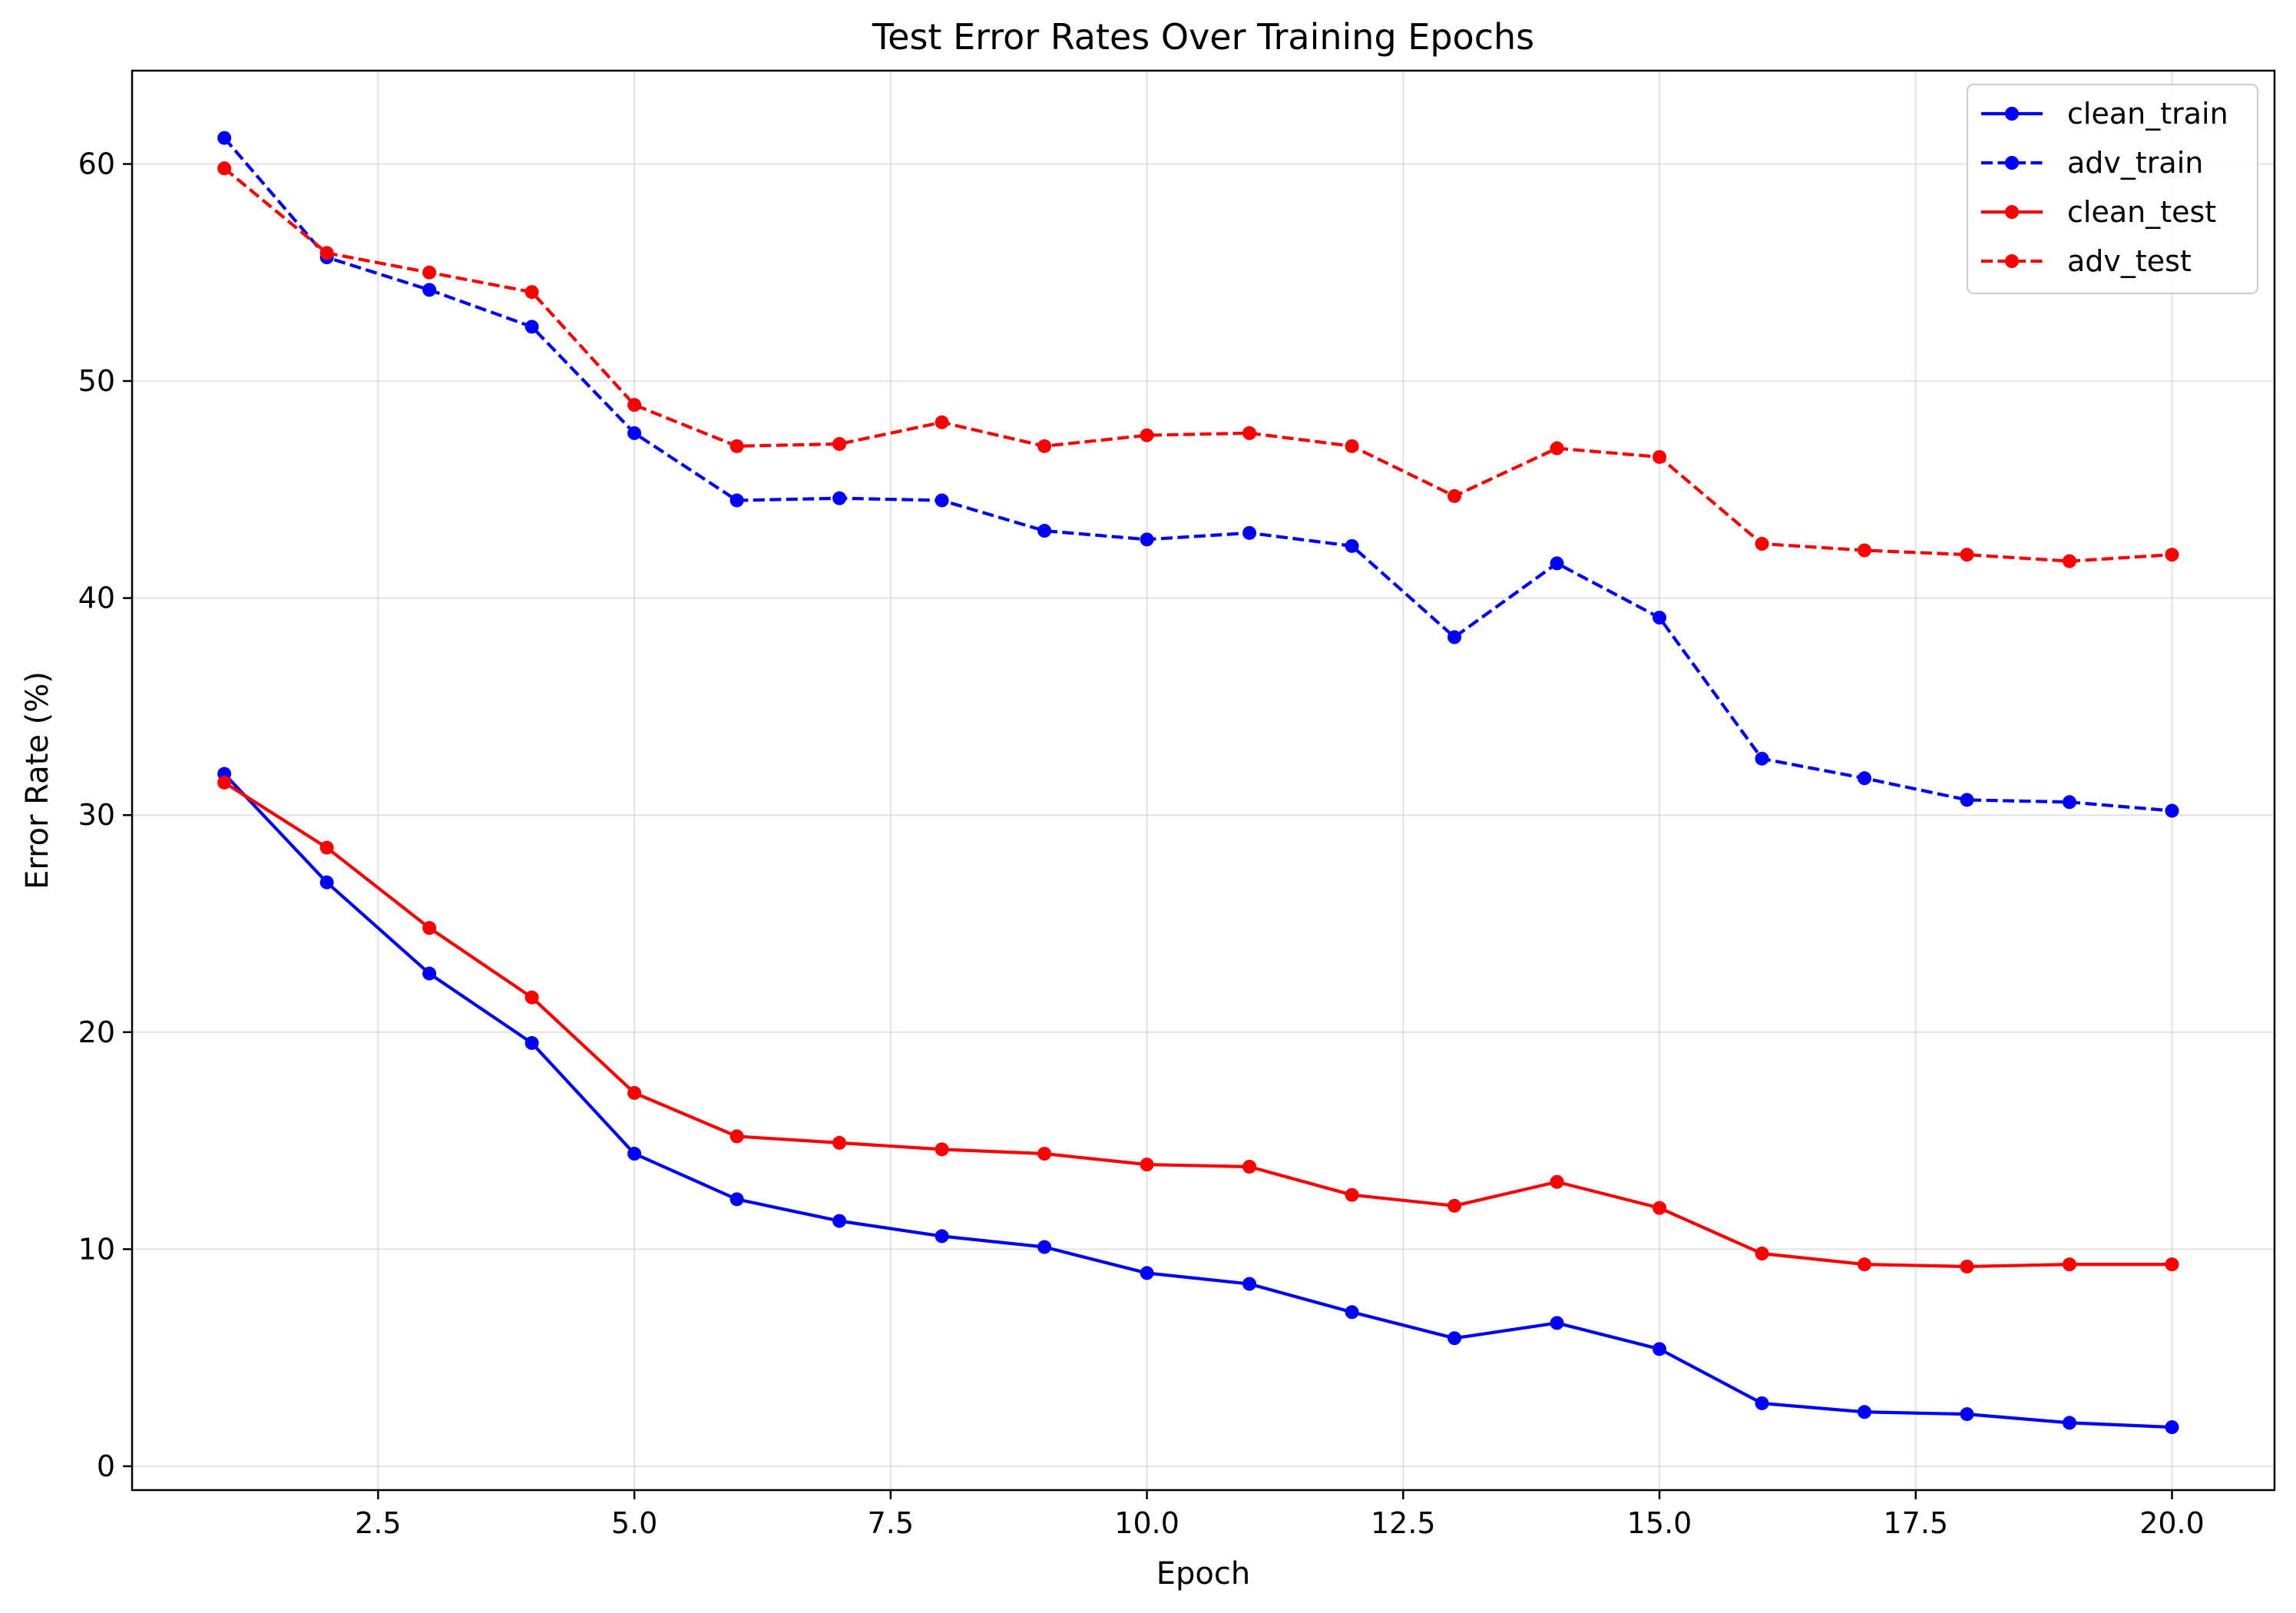 The image size is (2296, 1613). What do you see at coordinates (378, 1523) in the screenshot?
I see `x-tick-label: 2.5` at bounding box center [378, 1523].